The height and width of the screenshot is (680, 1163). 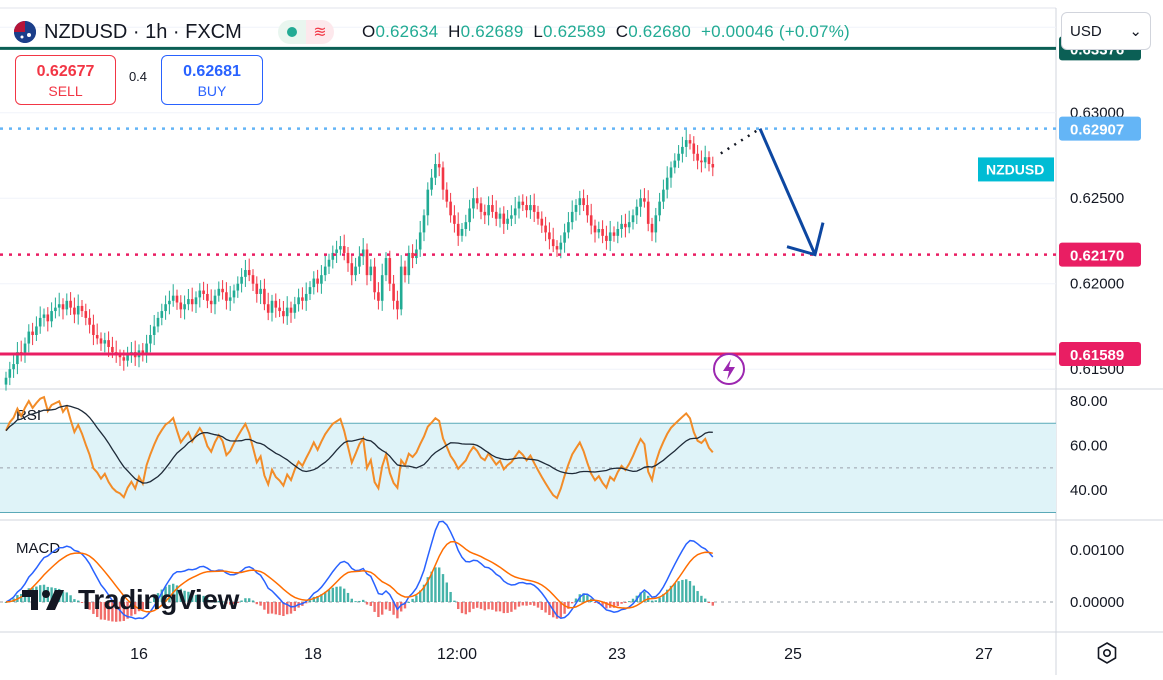 What do you see at coordinates (1106, 31) in the screenshot?
I see `currency-select: USD ⌄` at bounding box center [1106, 31].